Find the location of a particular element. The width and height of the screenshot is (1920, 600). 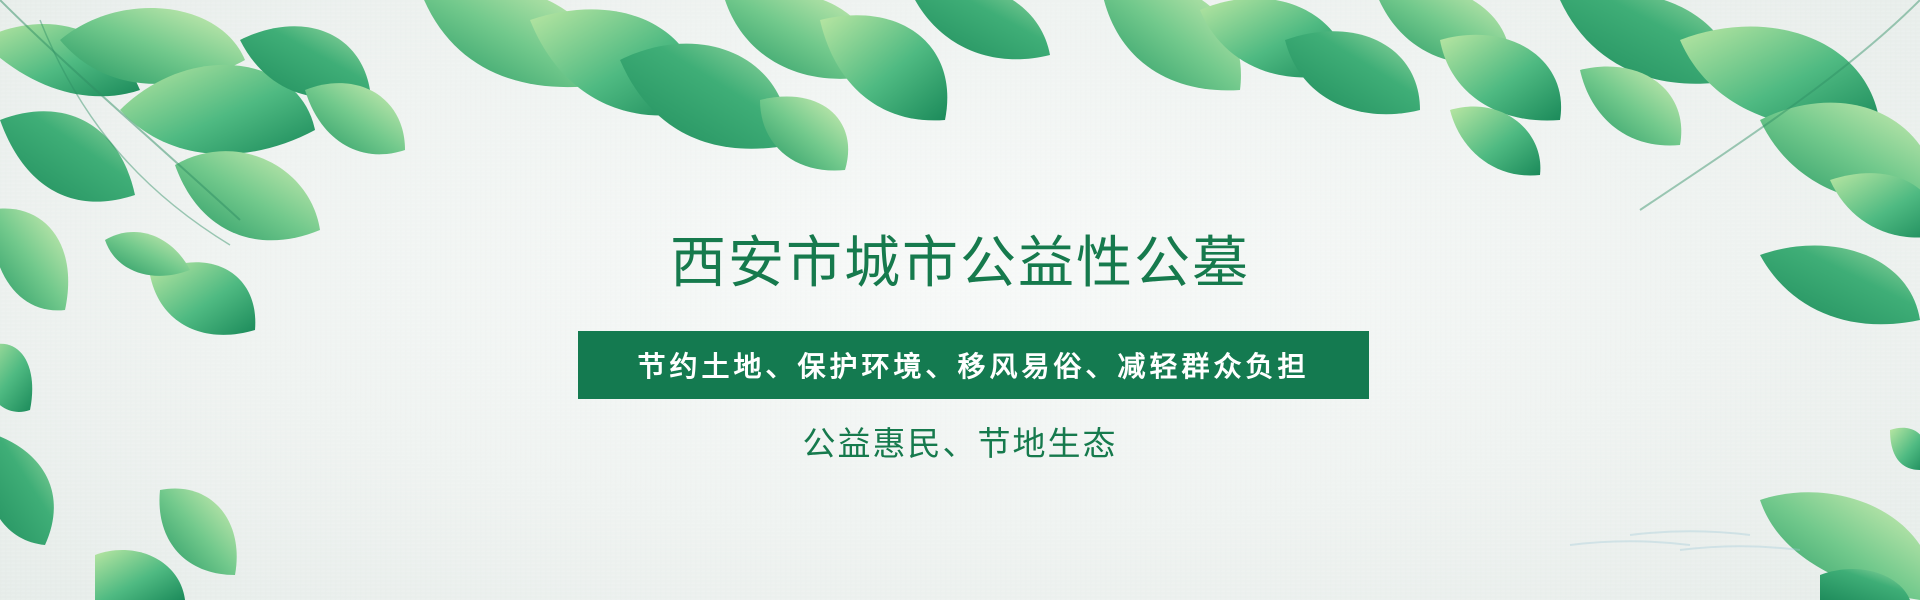

top-center-leaf-cluster is located at coordinates (737, 85).